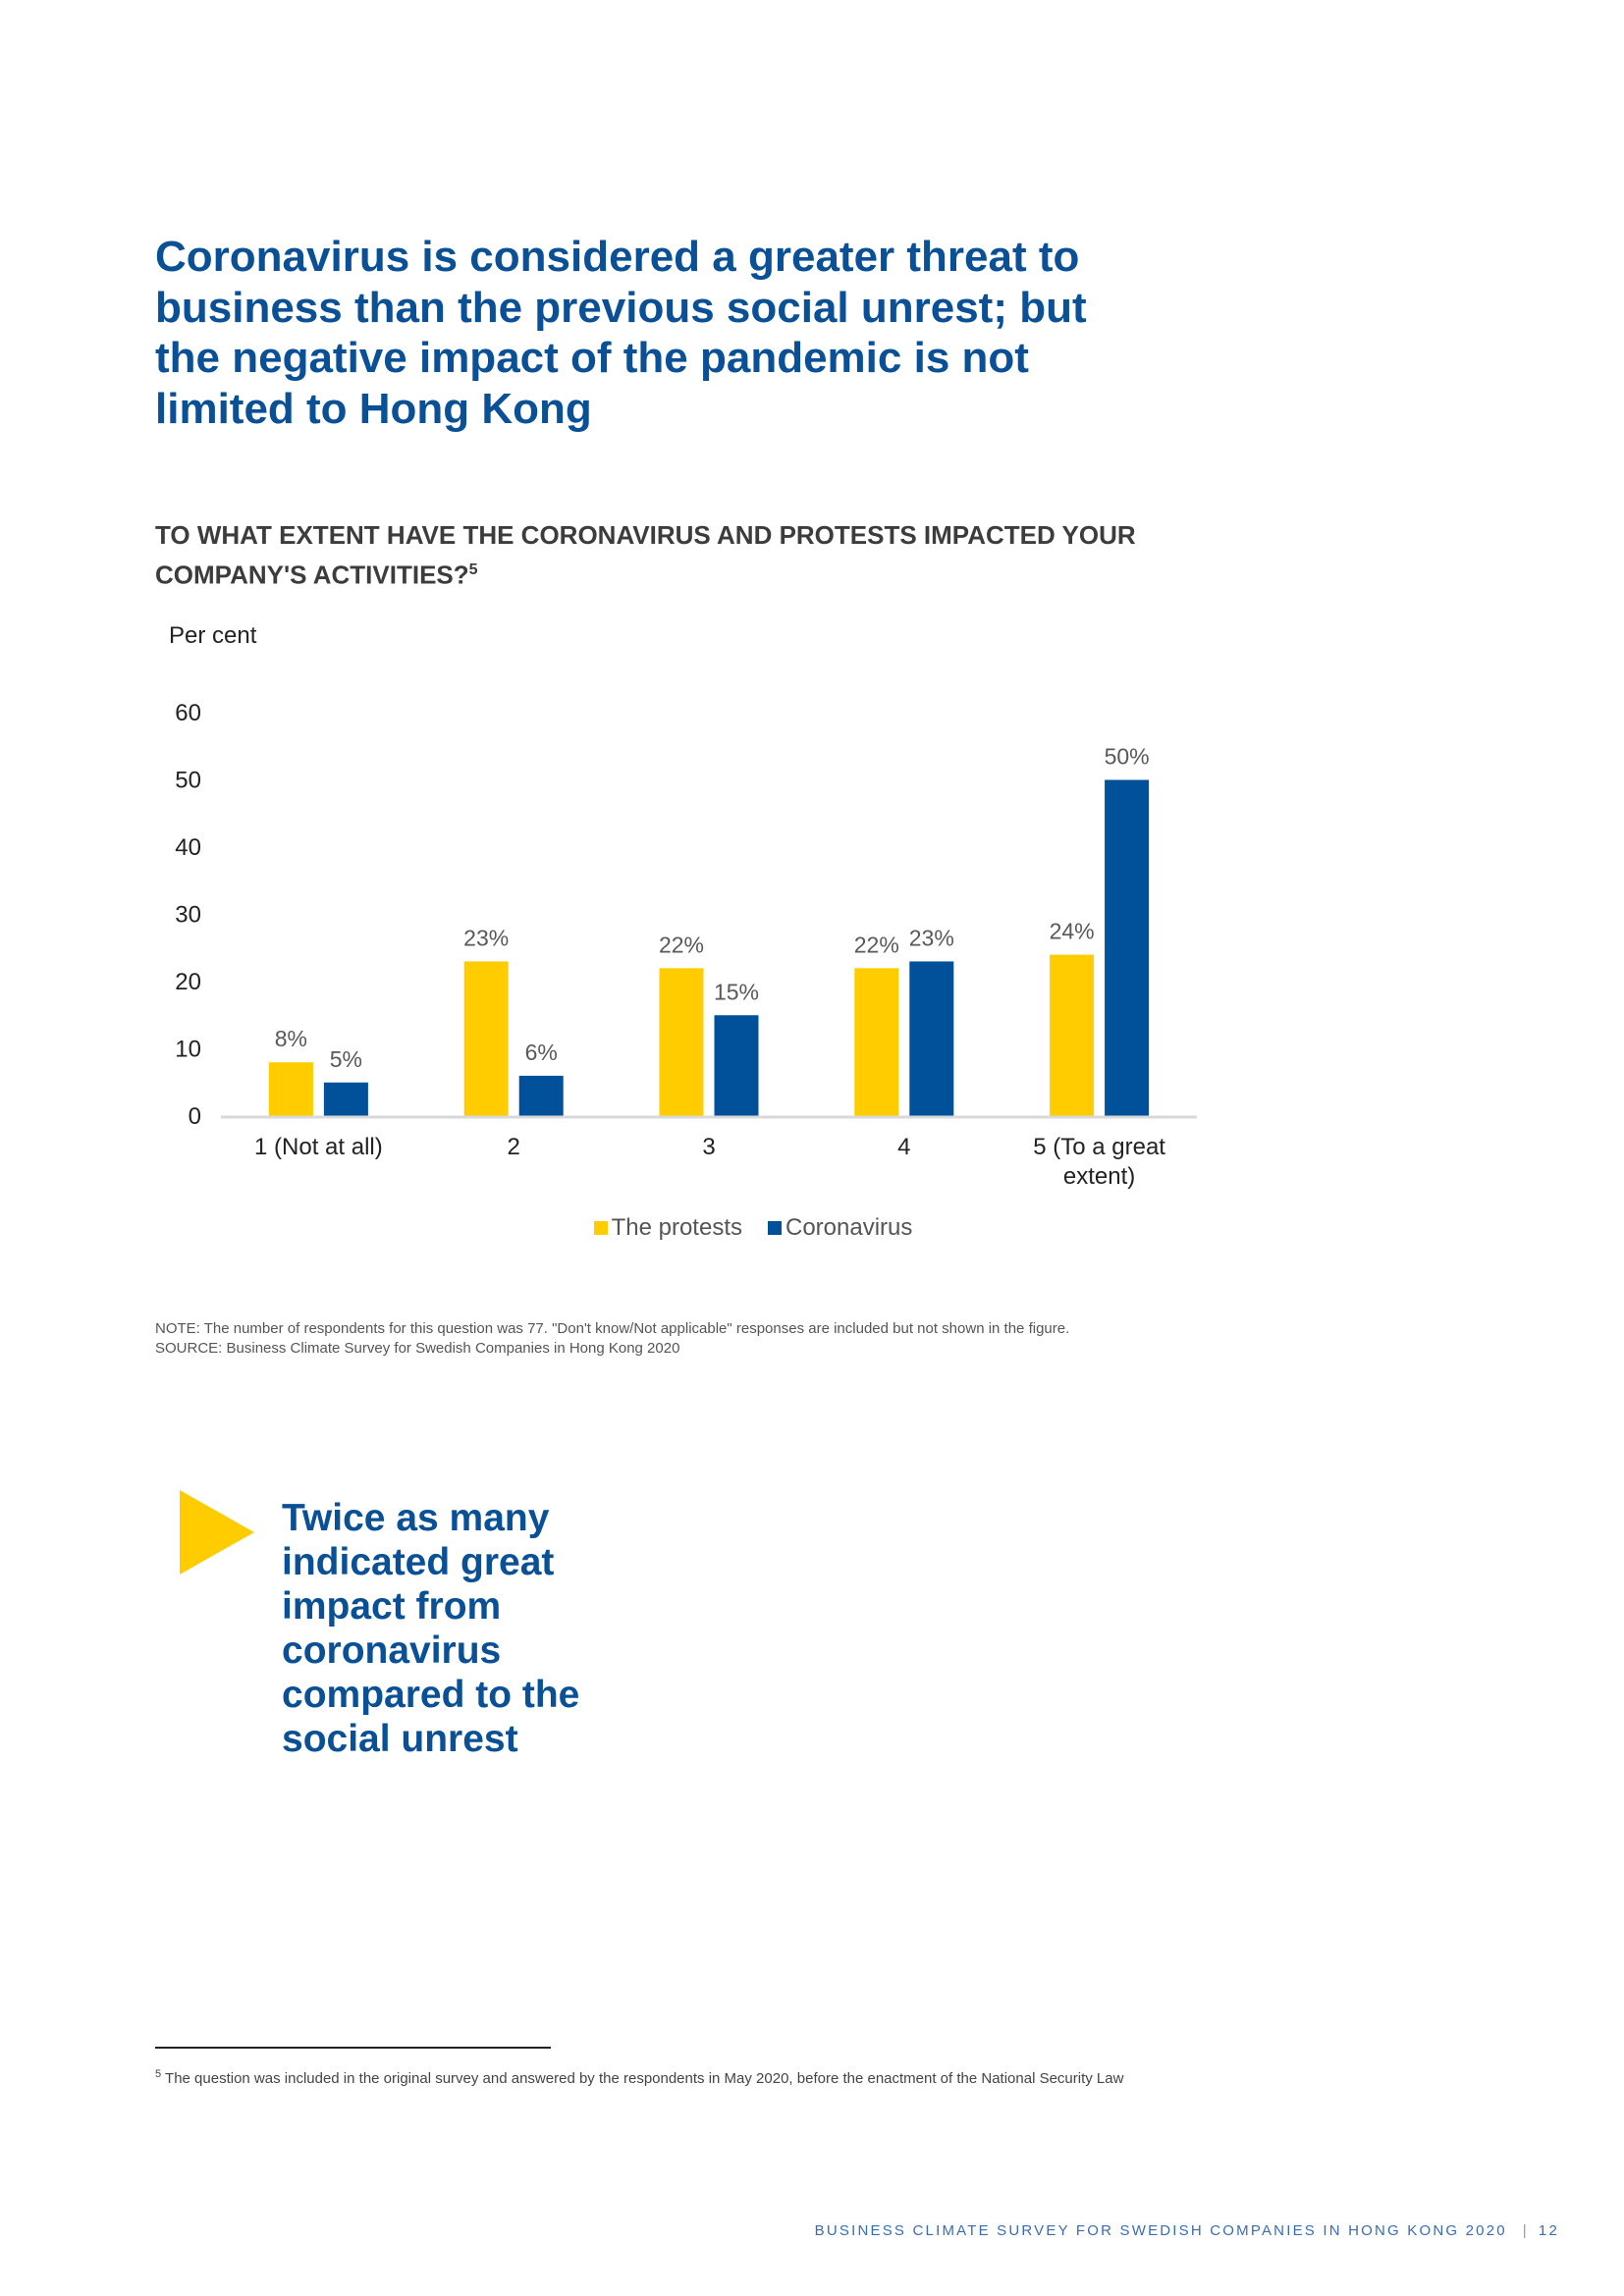 This screenshot has width=1624, height=2296. Describe the element at coordinates (188, 781) in the screenshot. I see `y-tick-label: 50` at that location.